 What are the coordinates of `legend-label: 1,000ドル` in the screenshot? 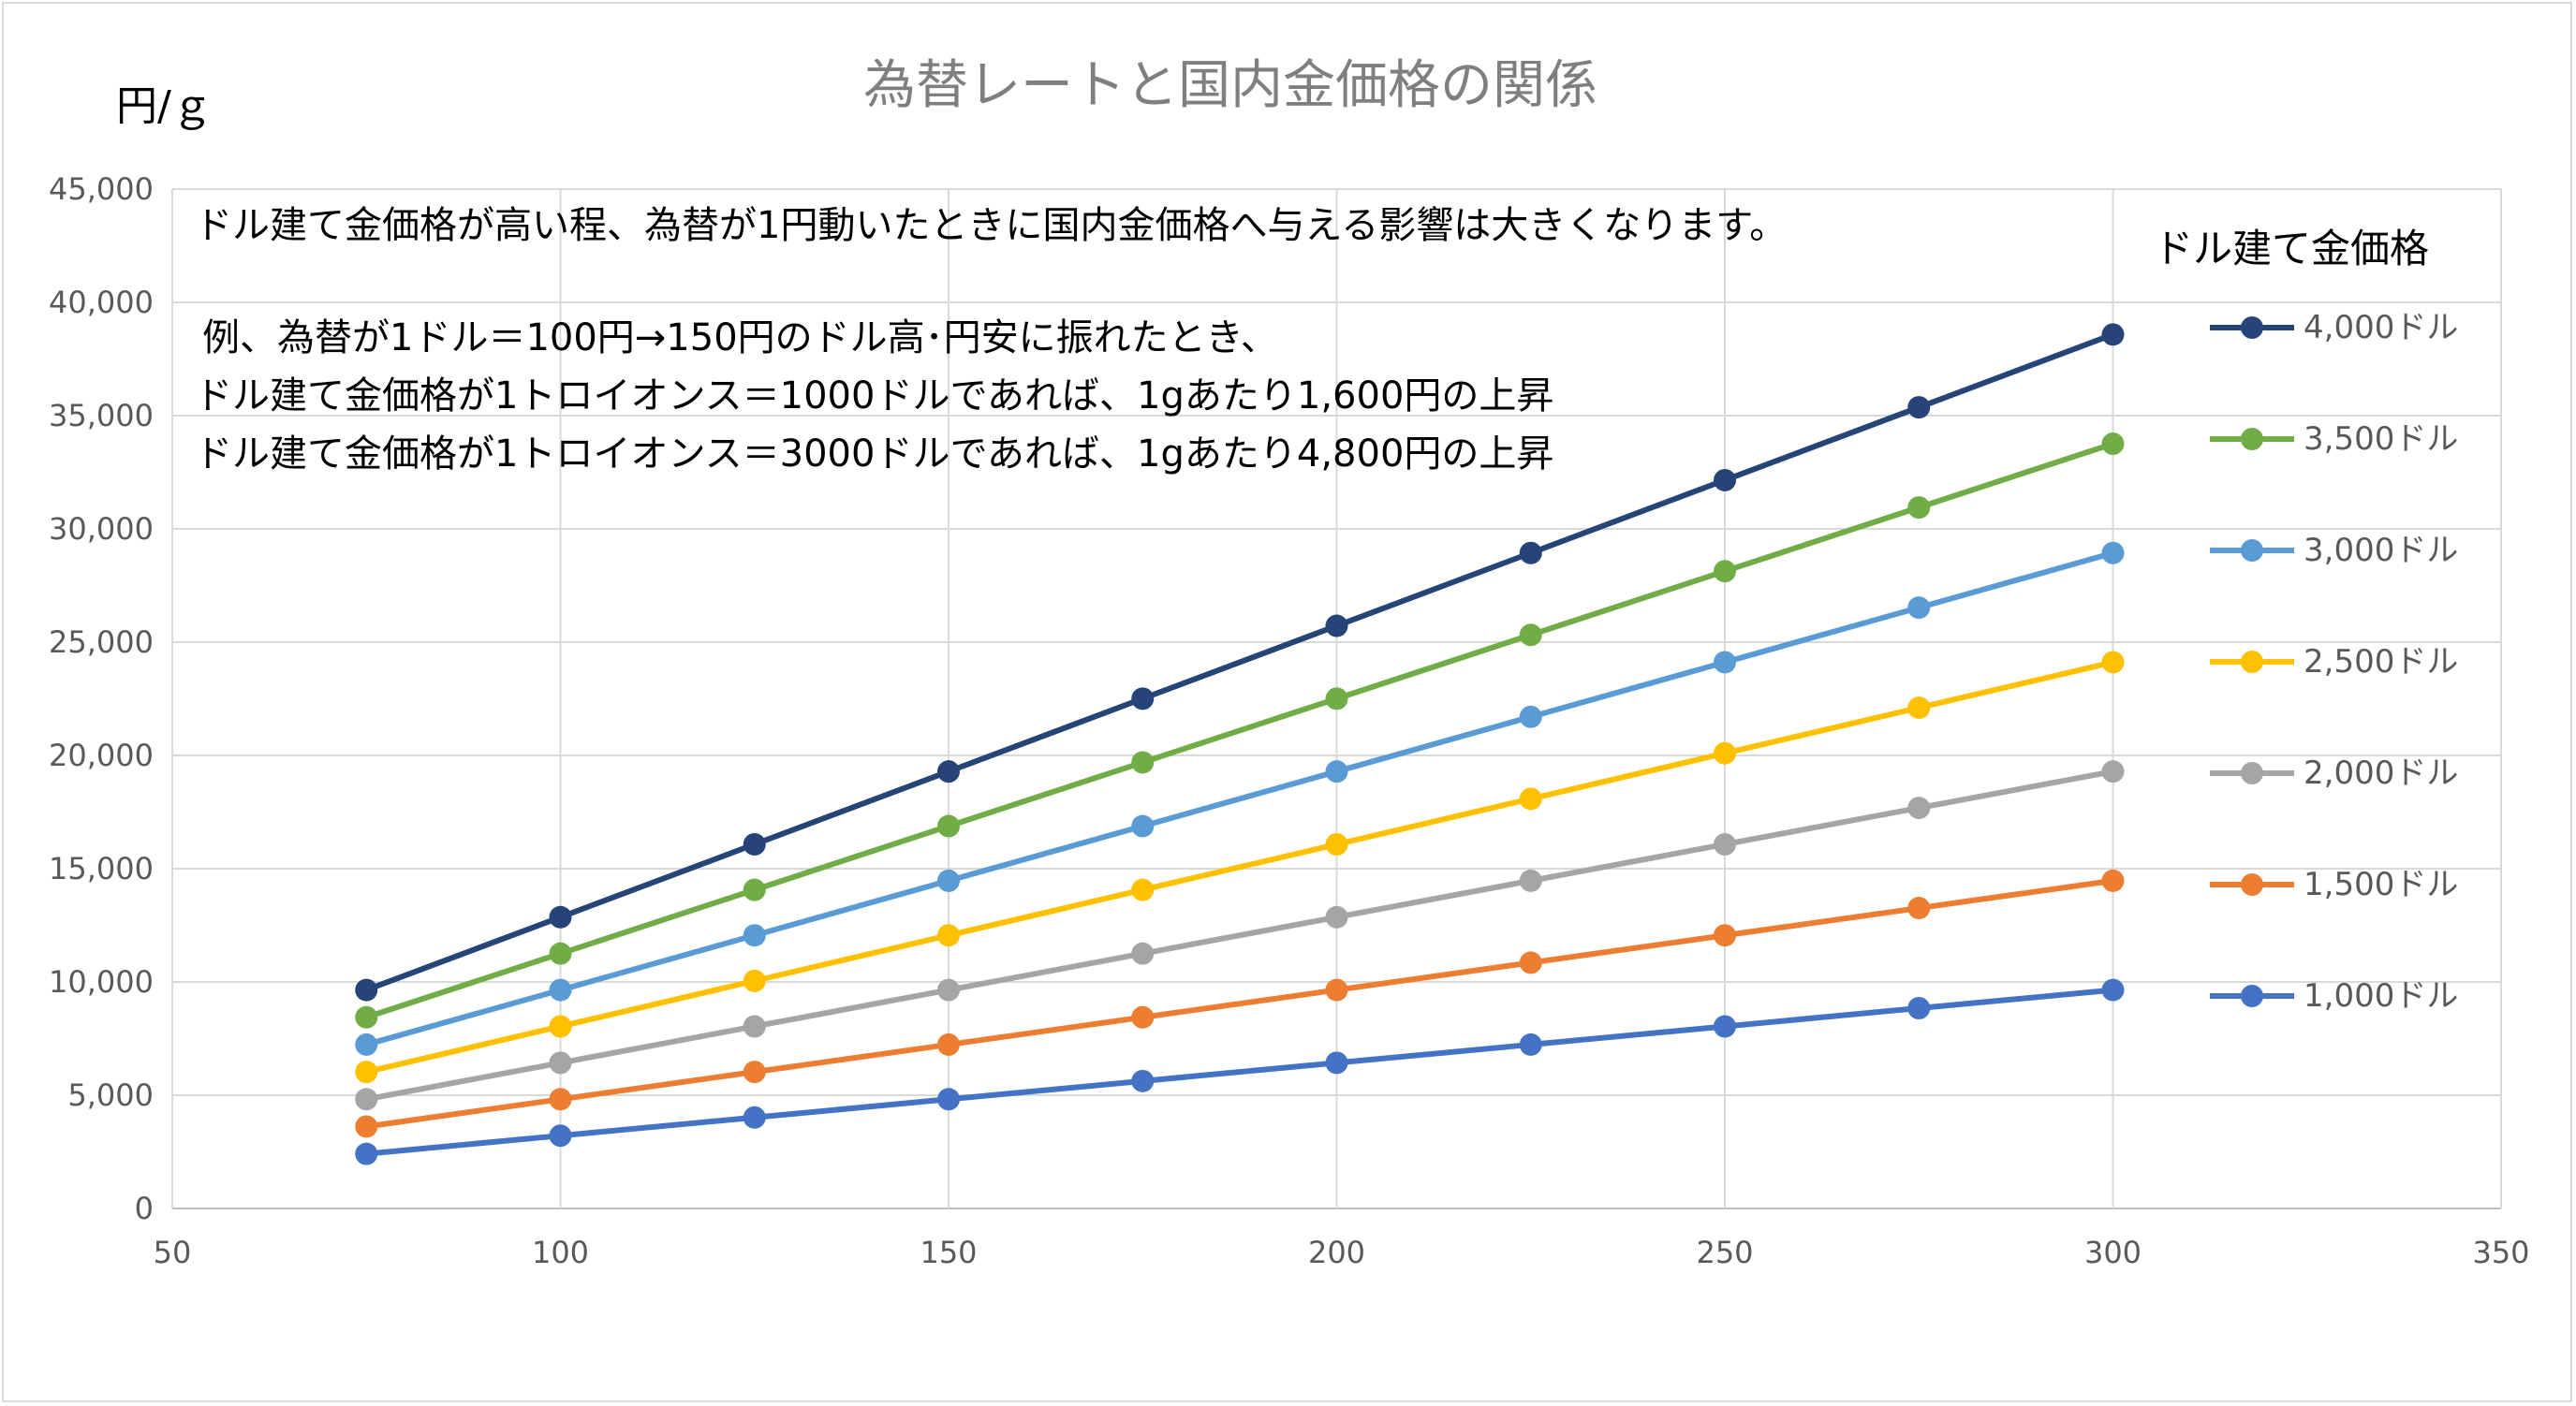 It's located at (2381, 996).